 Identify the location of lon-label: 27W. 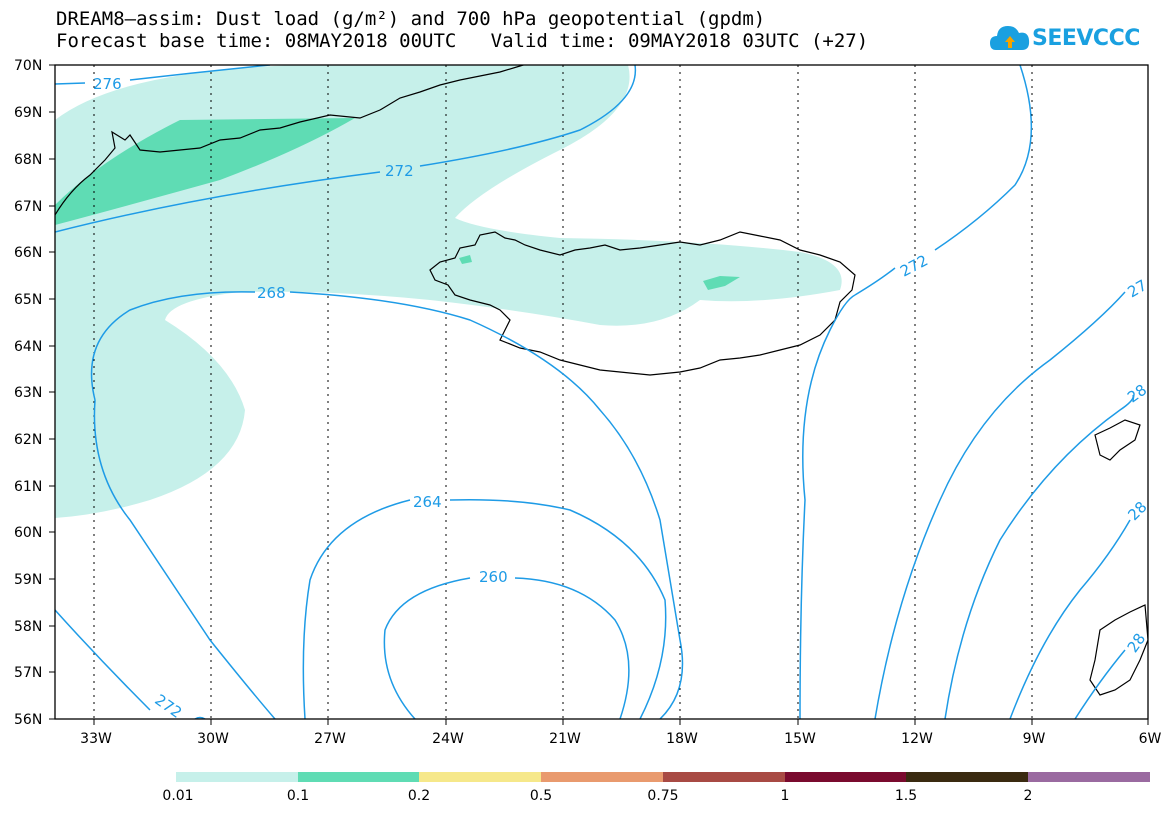
(330, 739).